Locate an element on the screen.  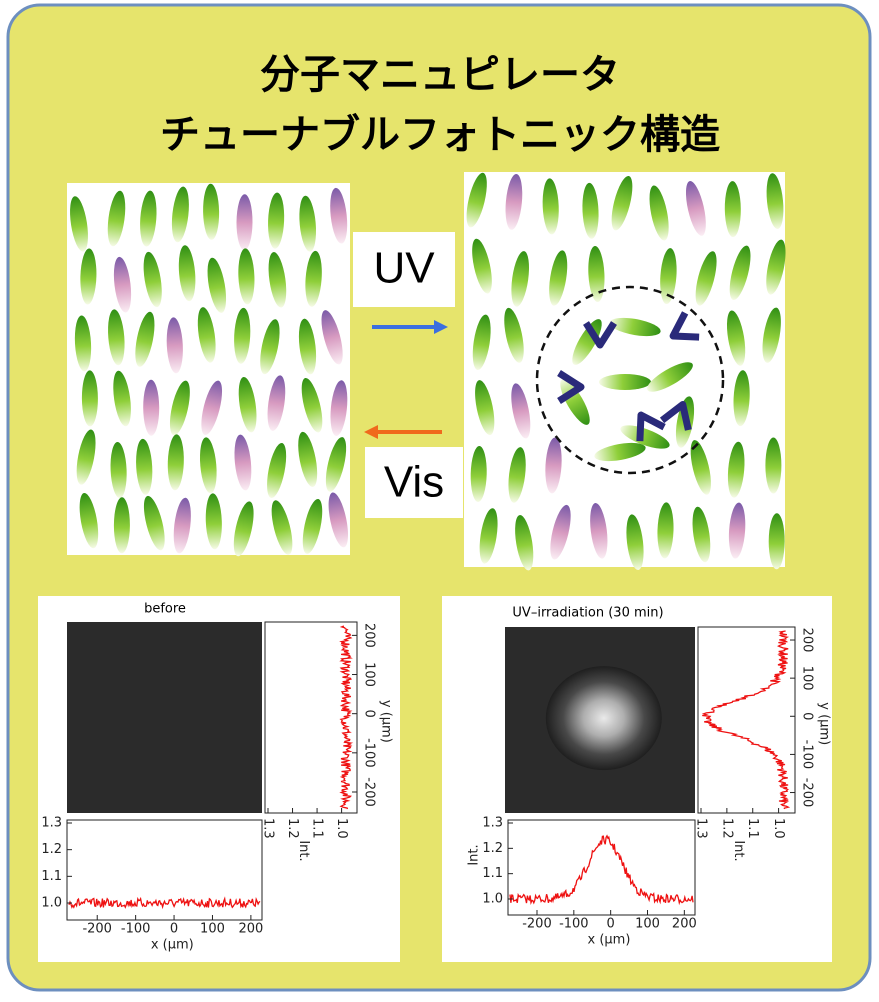
x-tick-label: 1.3 is located at coordinates (268, 828).